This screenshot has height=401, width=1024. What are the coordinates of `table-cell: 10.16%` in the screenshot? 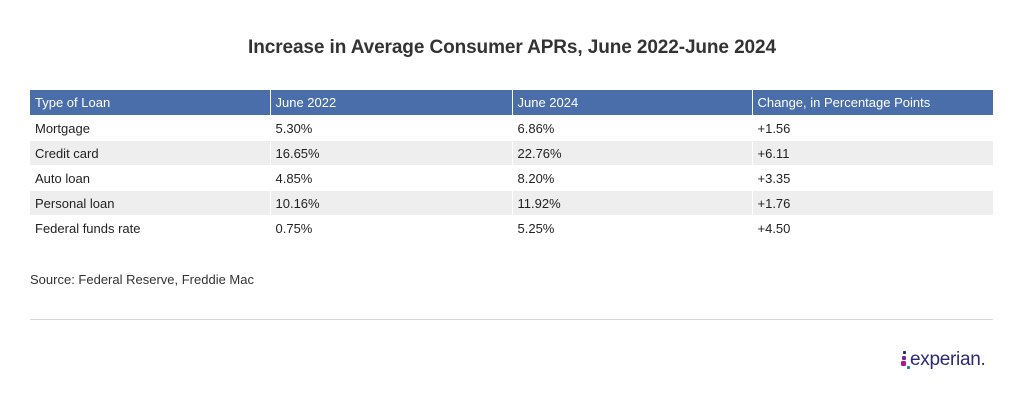 It's located at (391, 203).